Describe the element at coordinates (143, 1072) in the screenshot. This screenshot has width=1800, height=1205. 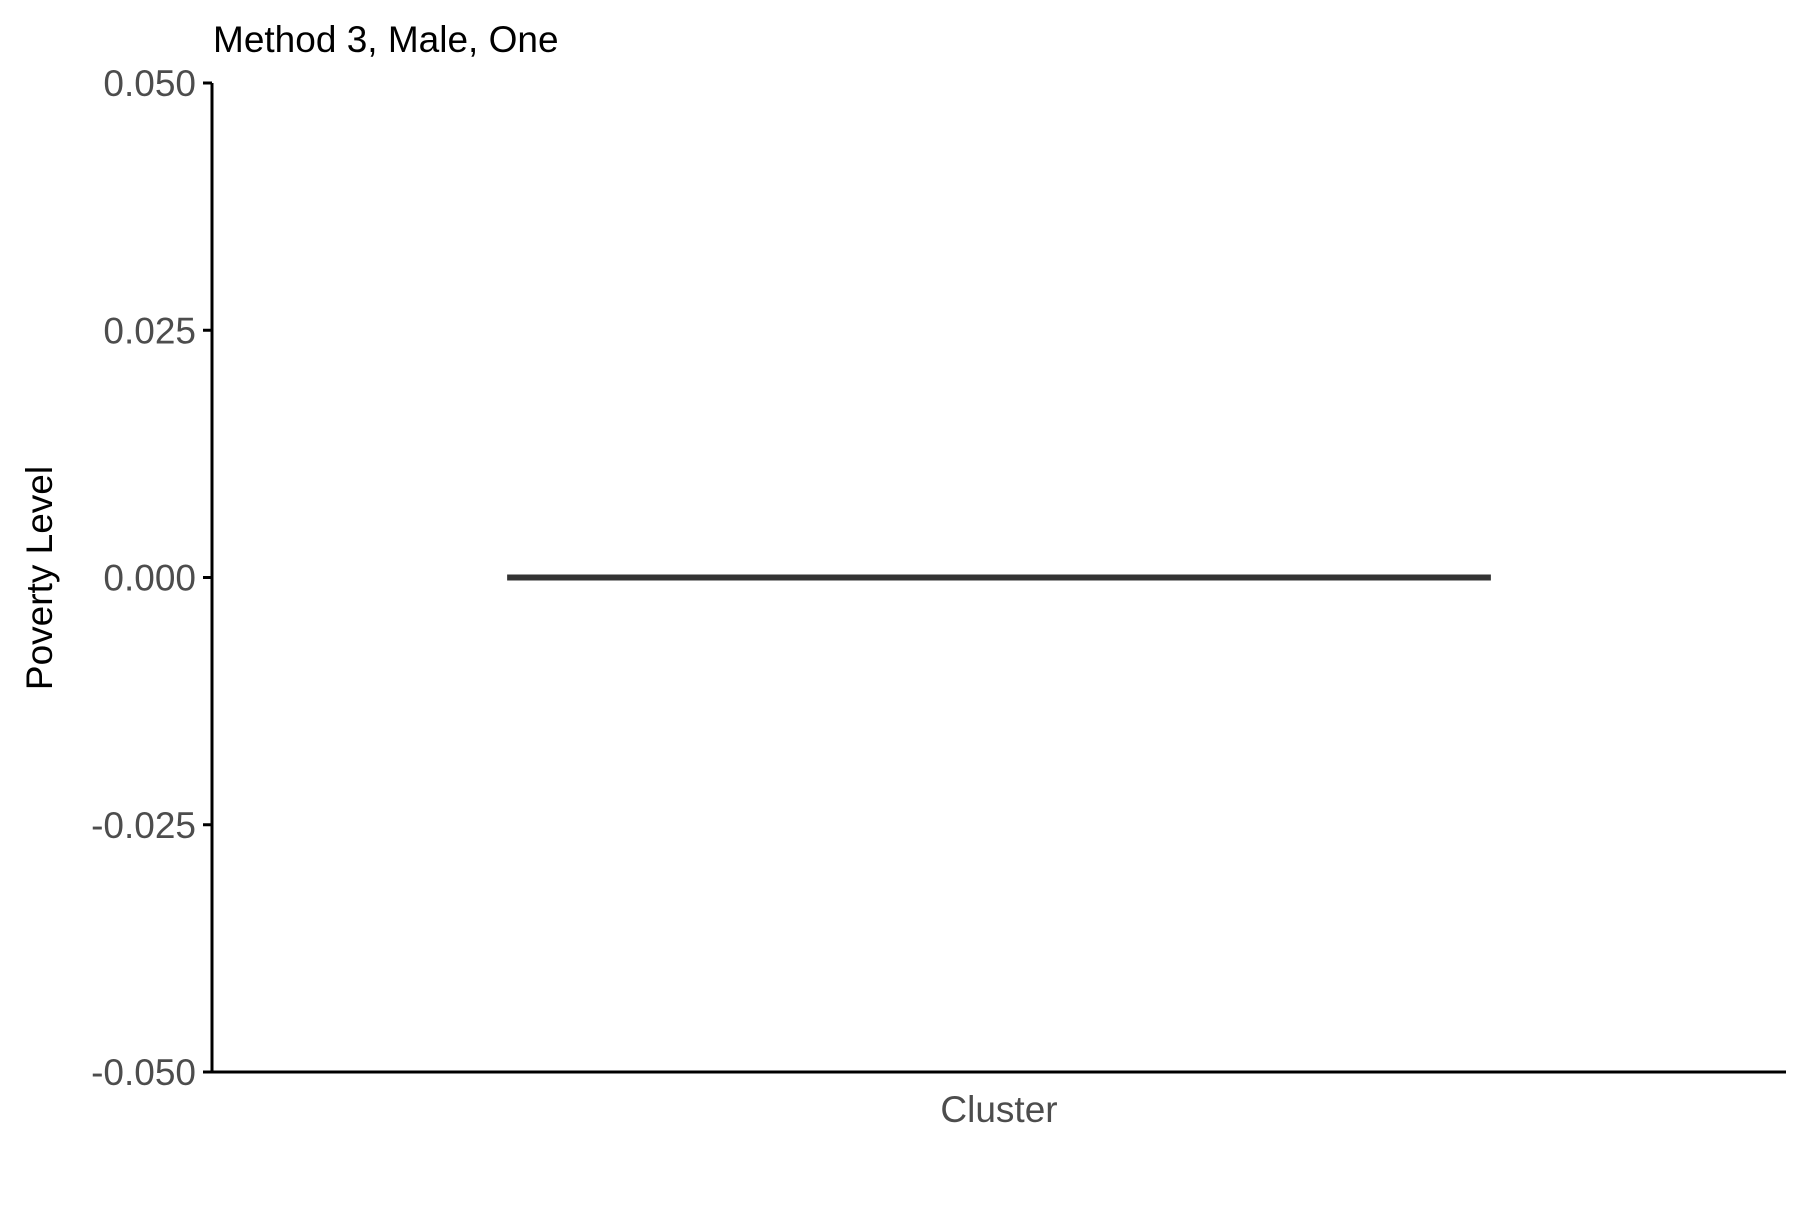
I see `y-tick-label: -0.050` at that location.